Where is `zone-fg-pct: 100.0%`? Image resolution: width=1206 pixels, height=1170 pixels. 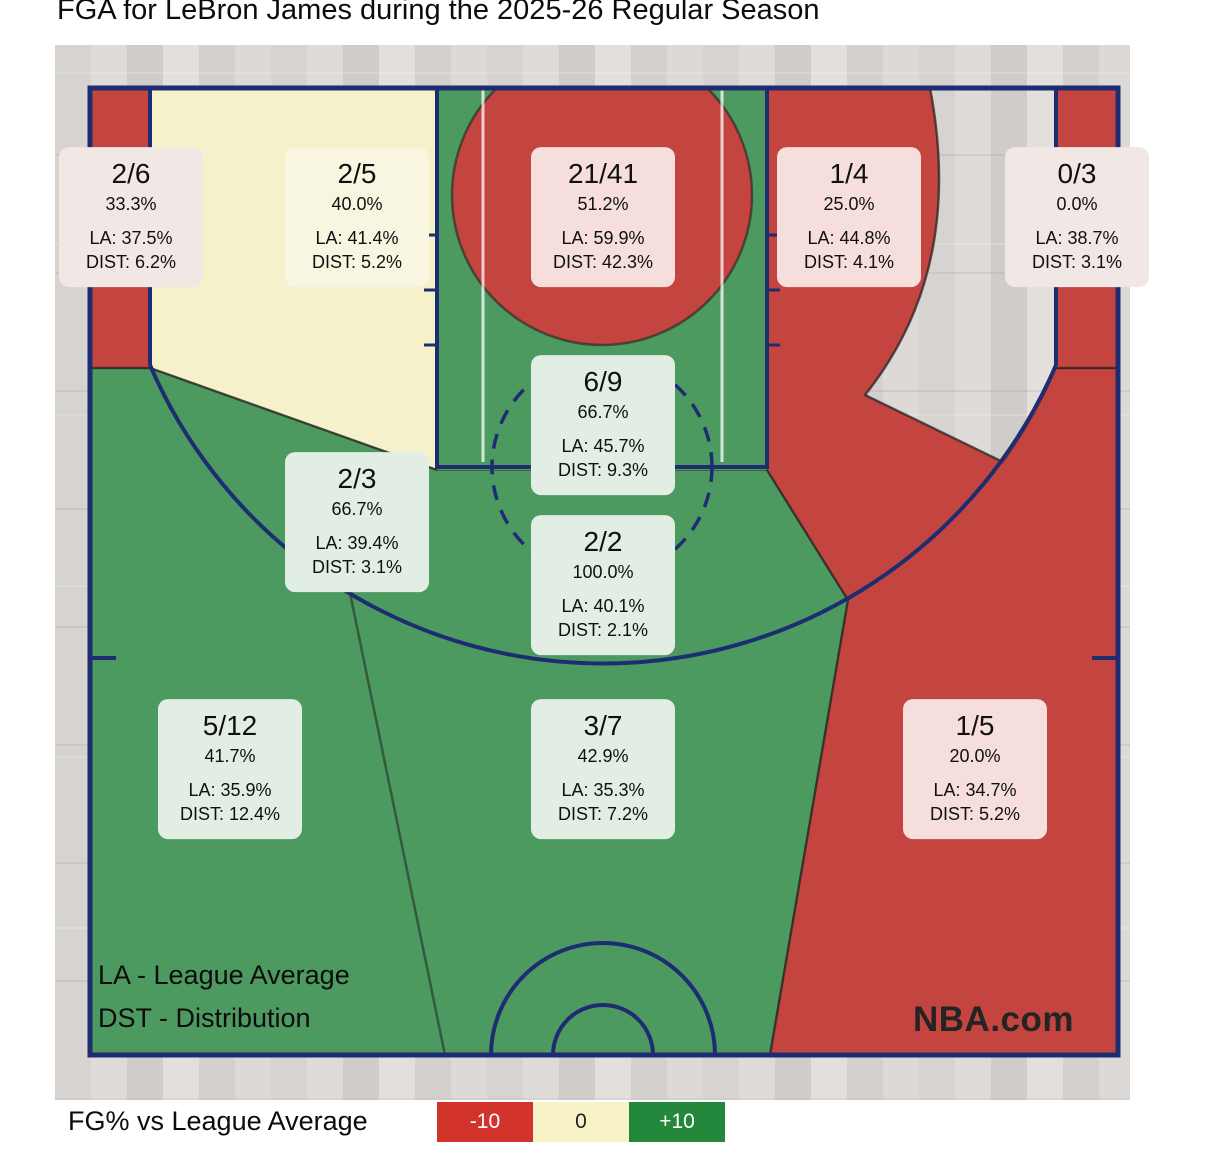 zone-fg-pct: 100.0% is located at coordinates (603, 571).